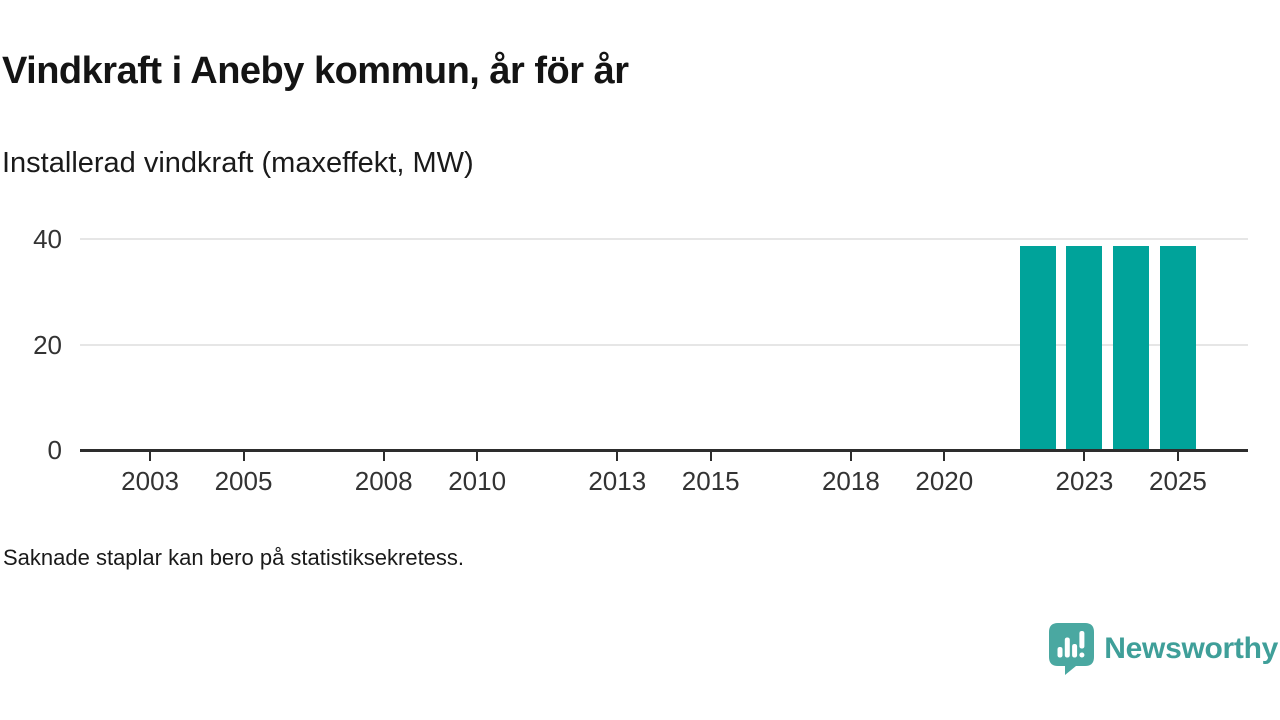 The image size is (1280, 720). Describe the element at coordinates (238, 163) in the screenshot. I see `chart-subtitle: Installerad vindkraft (maxeffekt, MW)` at that location.